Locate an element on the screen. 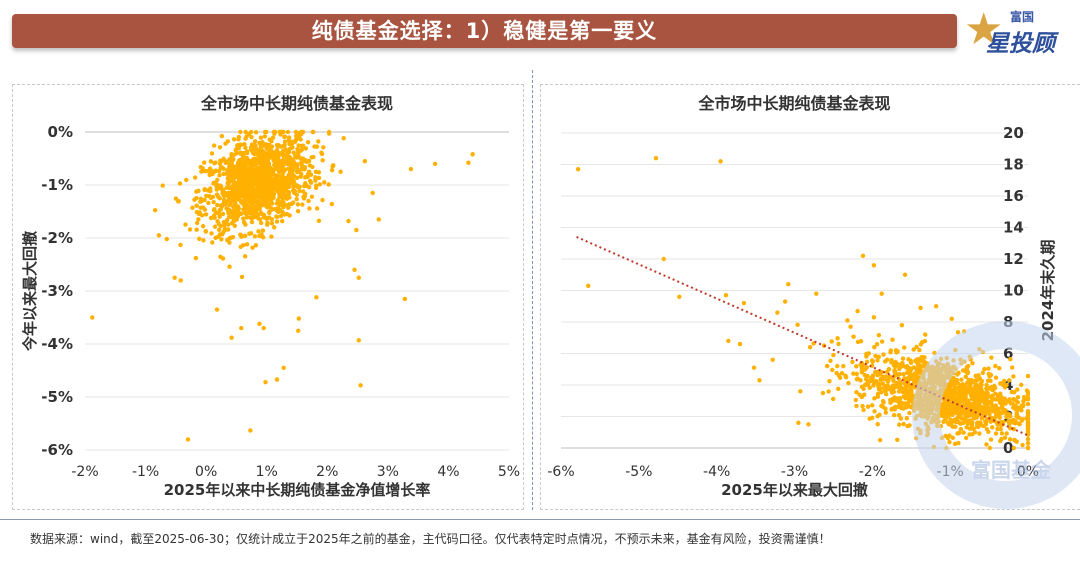 This screenshot has height=563, width=1080. y-tick-label: 6 is located at coordinates (1008, 354).